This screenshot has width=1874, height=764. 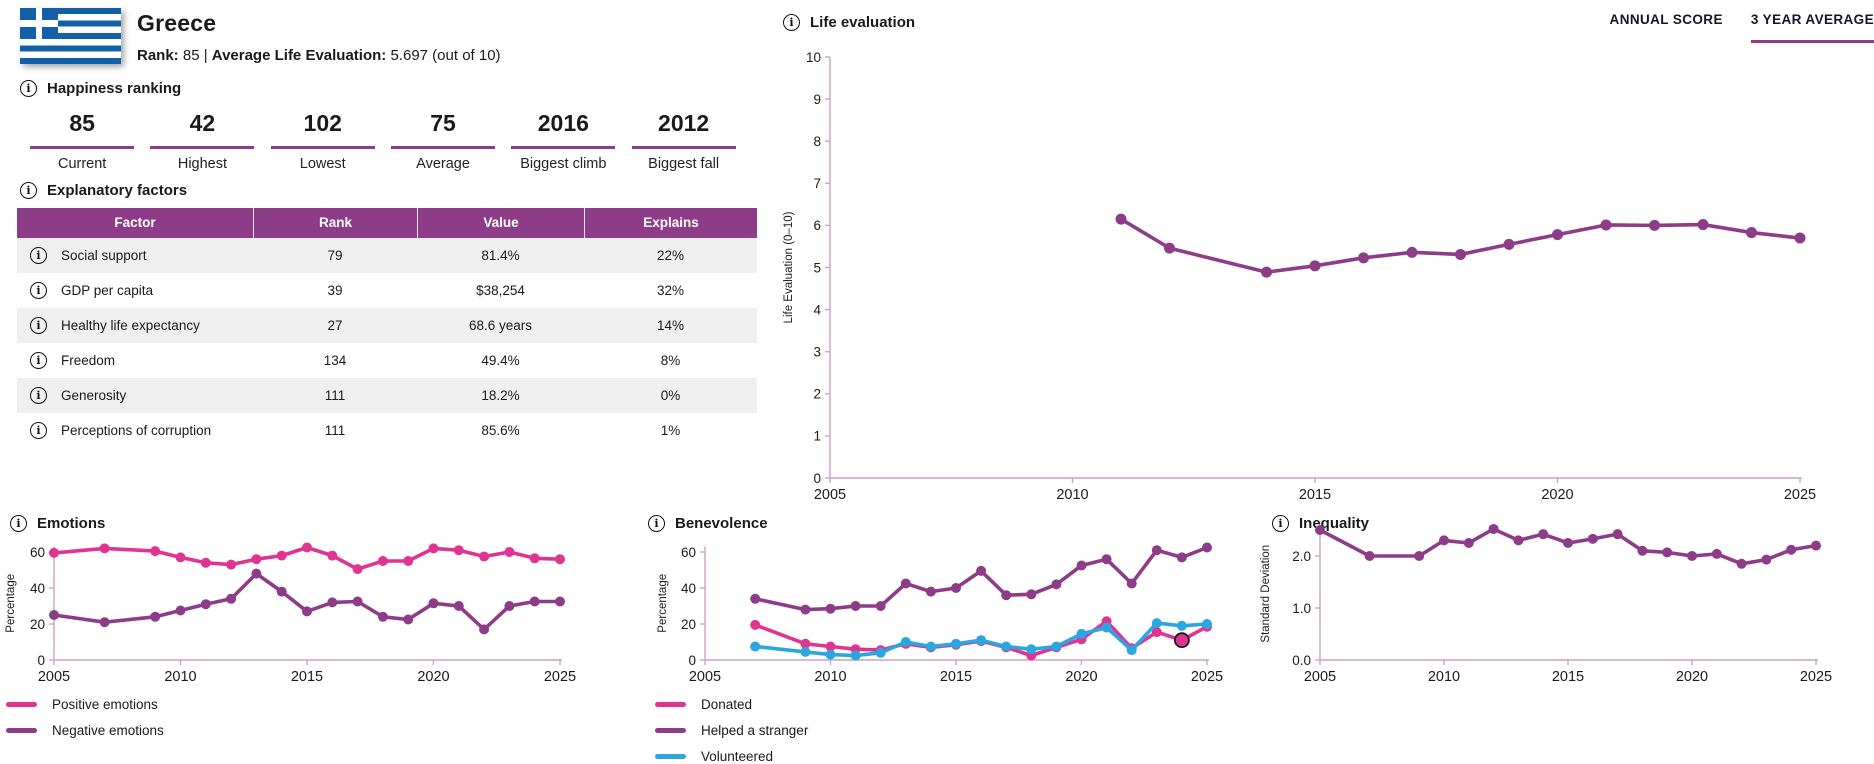 I want to click on tab-3-year-average: 3 YEAR AVERAGE, so click(x=1812, y=27).